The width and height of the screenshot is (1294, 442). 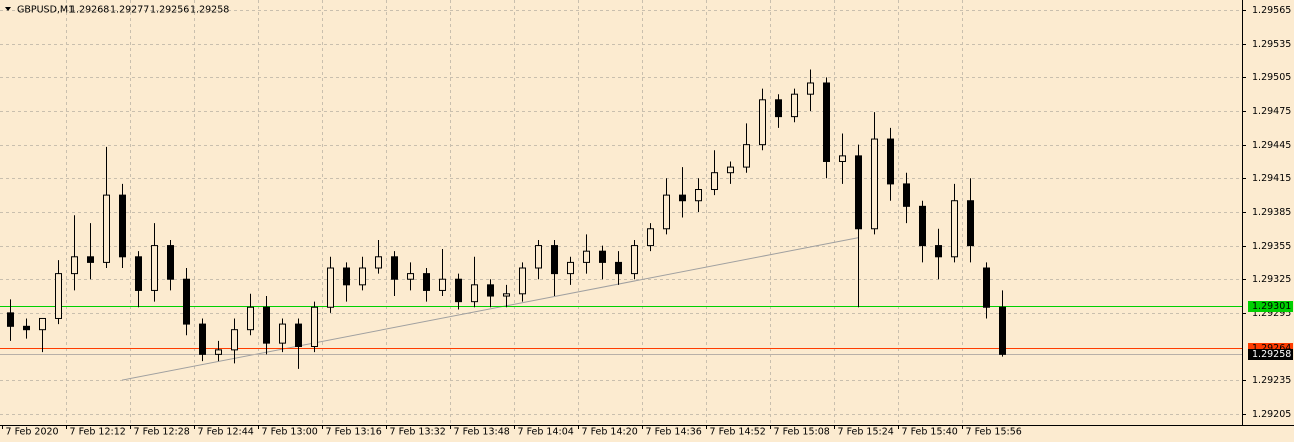 What do you see at coordinates (546, 432) in the screenshot?
I see `x-tick-label: 7 Feb 14:04` at bounding box center [546, 432].